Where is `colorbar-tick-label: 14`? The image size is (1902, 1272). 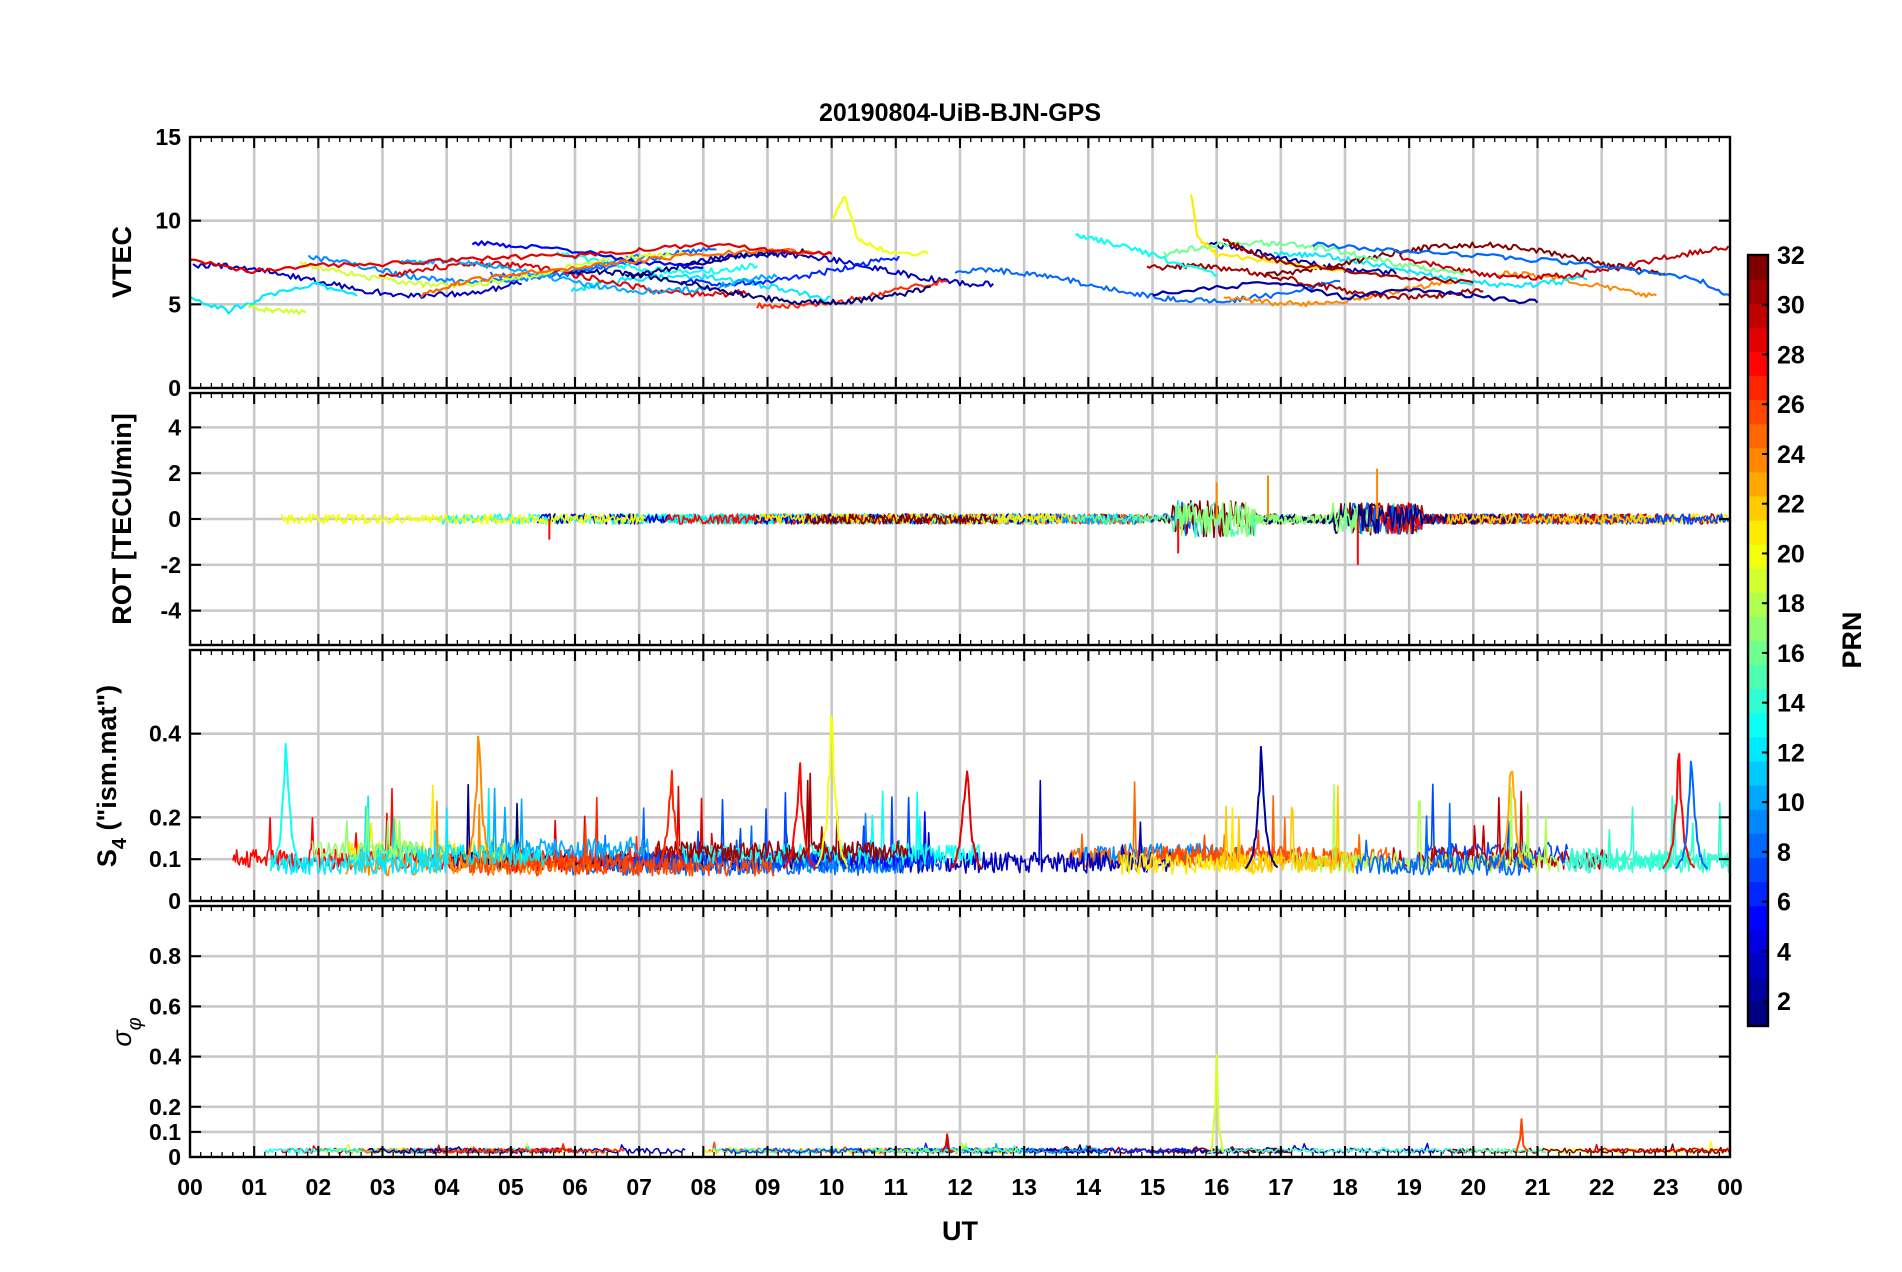 colorbar-tick-label: 14 is located at coordinates (1791, 704).